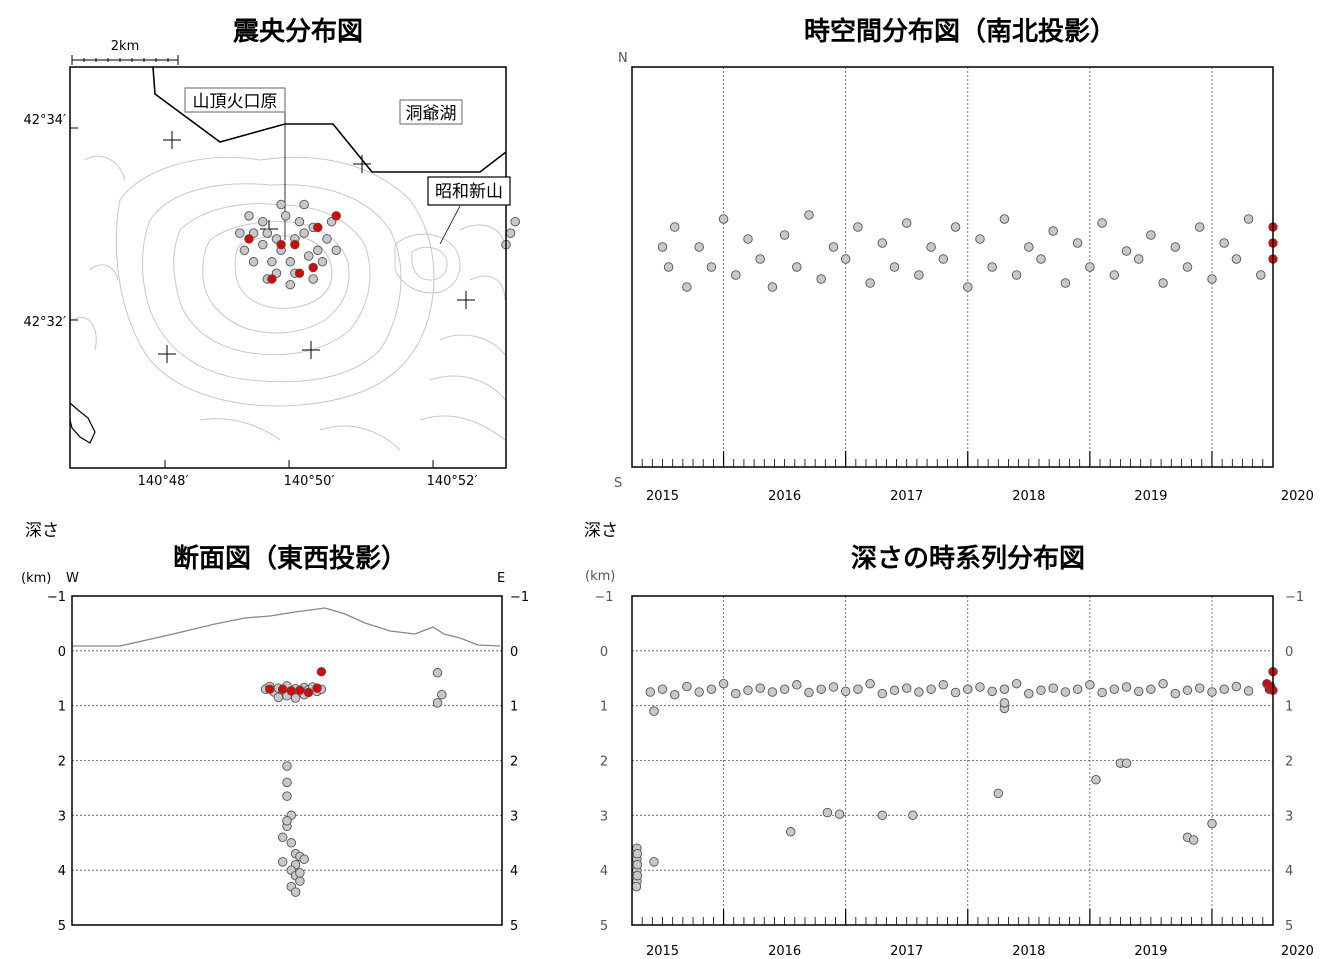  Describe the element at coordinates (290, 558) in the screenshot. I see `cross-section-title: 断面図（東西投影）` at that location.